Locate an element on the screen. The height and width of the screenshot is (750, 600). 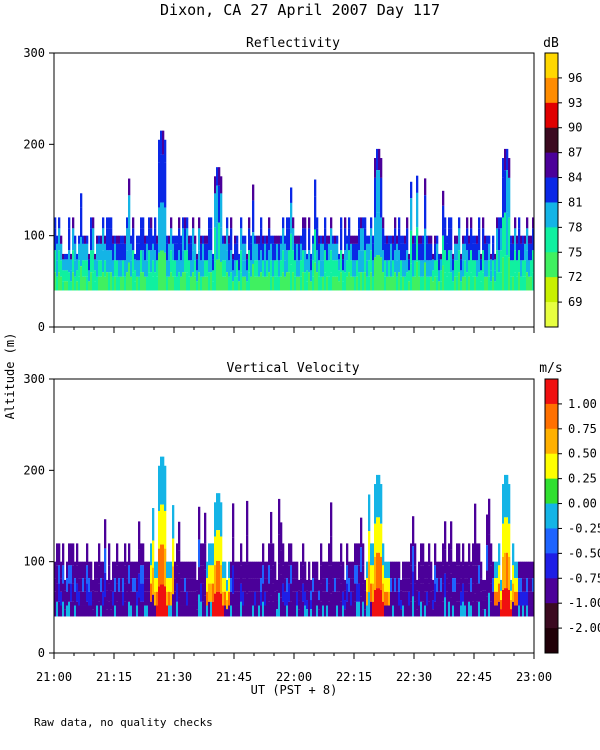
colorbar-label: 87 is located at coordinates (575, 153).